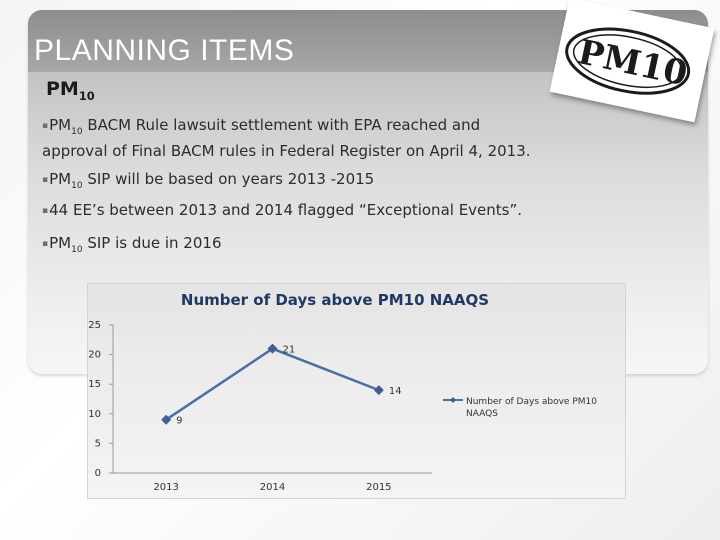 This screenshot has height=540, width=720. Describe the element at coordinates (94, 414) in the screenshot. I see `y-tick-label: 10` at that location.